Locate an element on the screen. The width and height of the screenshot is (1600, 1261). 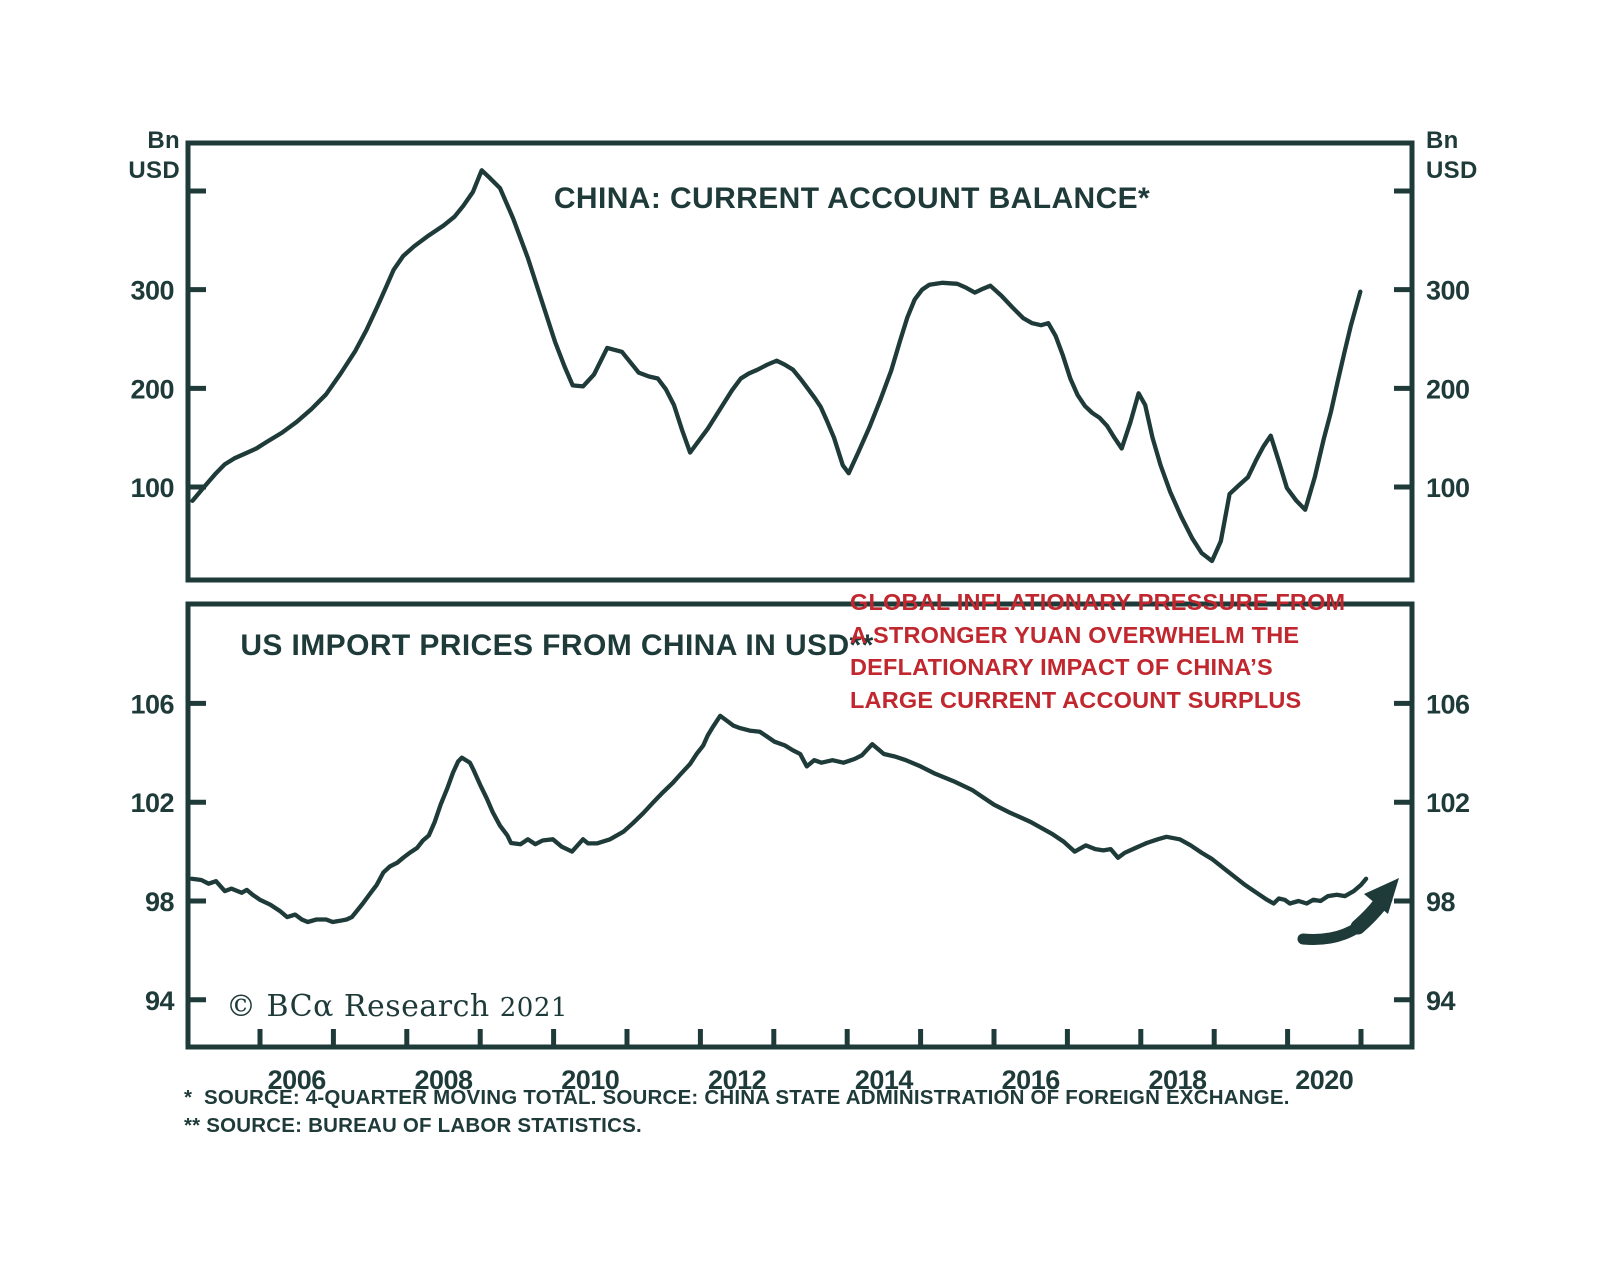
y-tick-label-right: 200 is located at coordinates (1448, 389).